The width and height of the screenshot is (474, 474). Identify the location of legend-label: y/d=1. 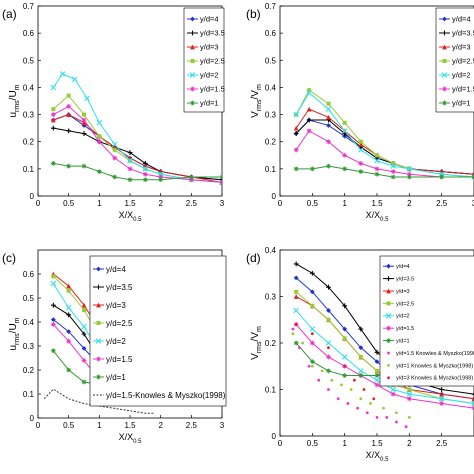
(209, 103).